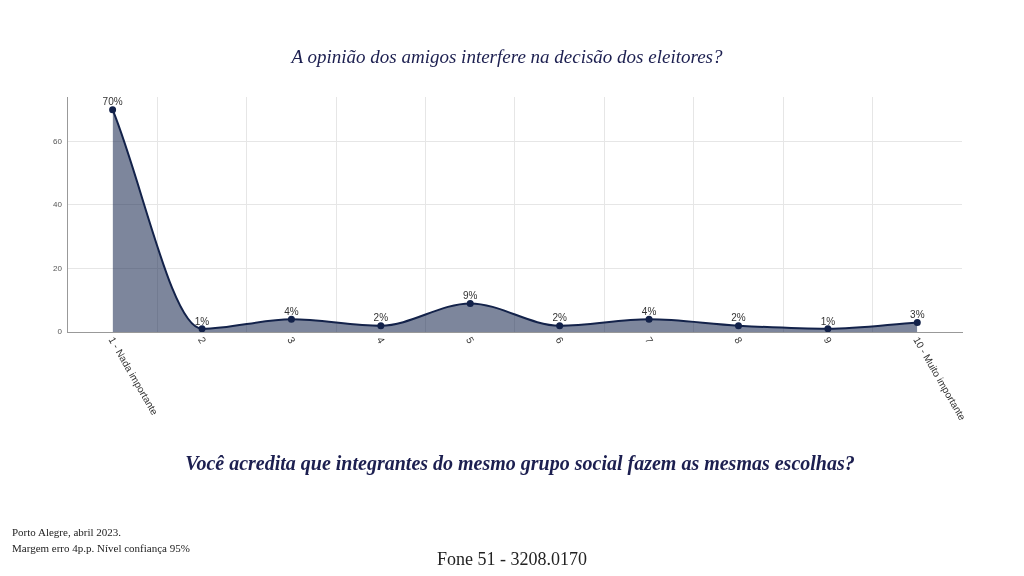 The width and height of the screenshot is (1024, 576). What do you see at coordinates (649, 340) in the screenshot?
I see `x-tick-label: 7` at bounding box center [649, 340].